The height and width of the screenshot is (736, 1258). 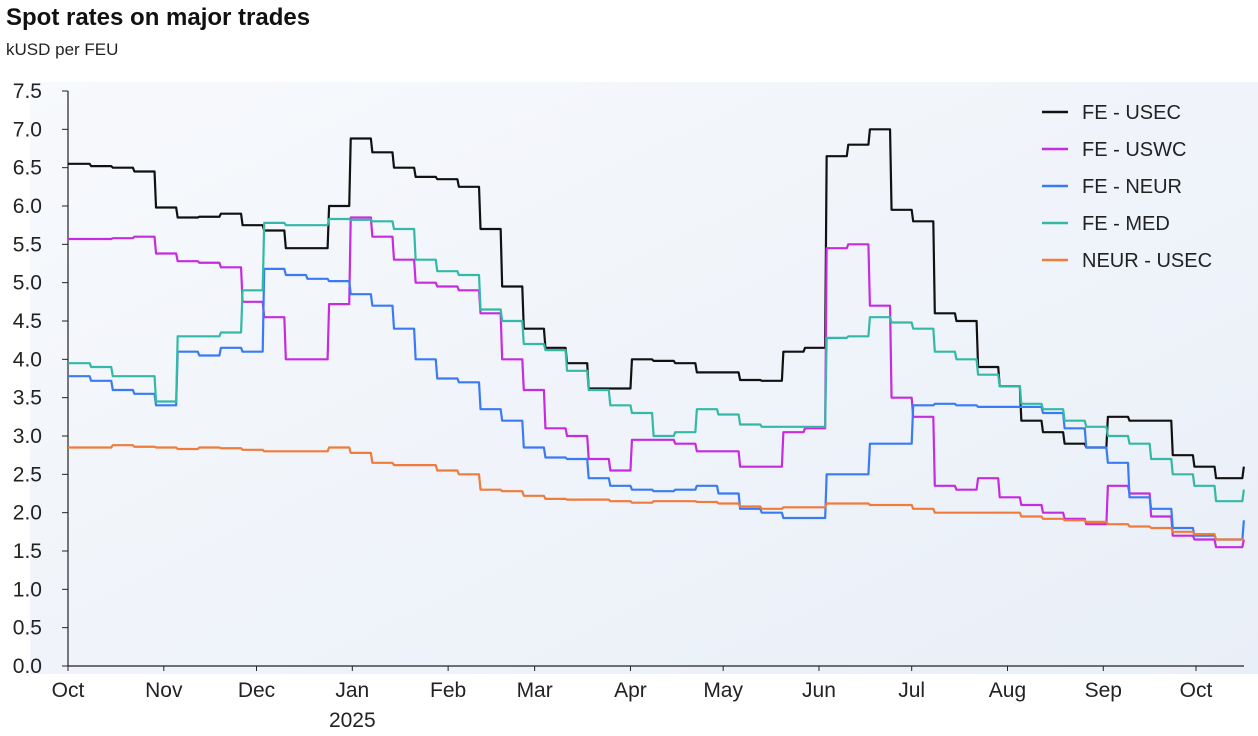 I want to click on x-tick-label: Jan, so click(x=352, y=690).